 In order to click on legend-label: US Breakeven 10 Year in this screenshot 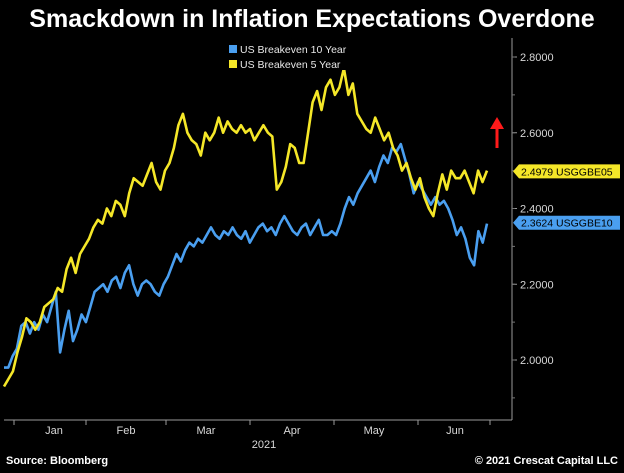, I will do `click(293, 50)`.